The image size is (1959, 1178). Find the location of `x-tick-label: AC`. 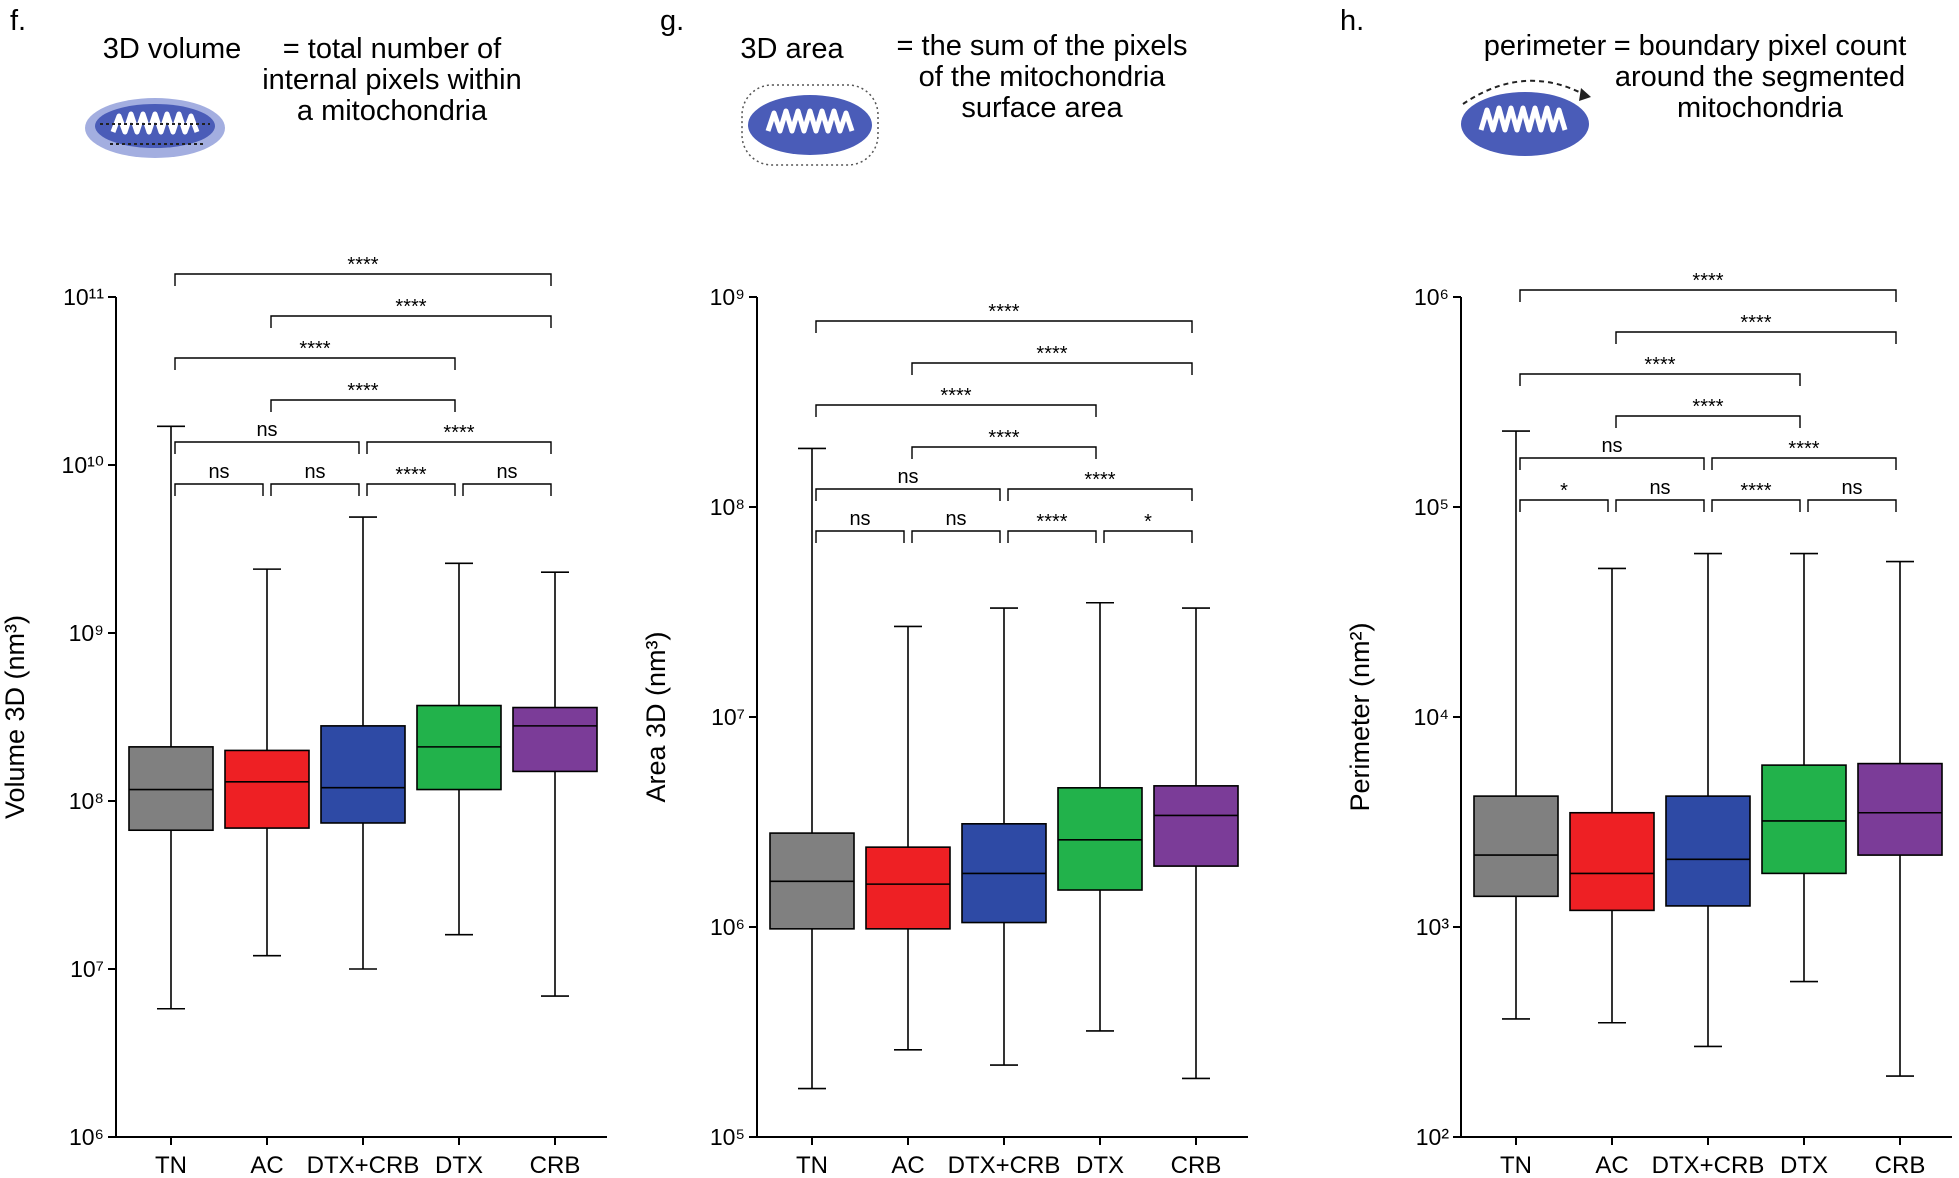

x-tick-label: AC is located at coordinates (907, 1165).